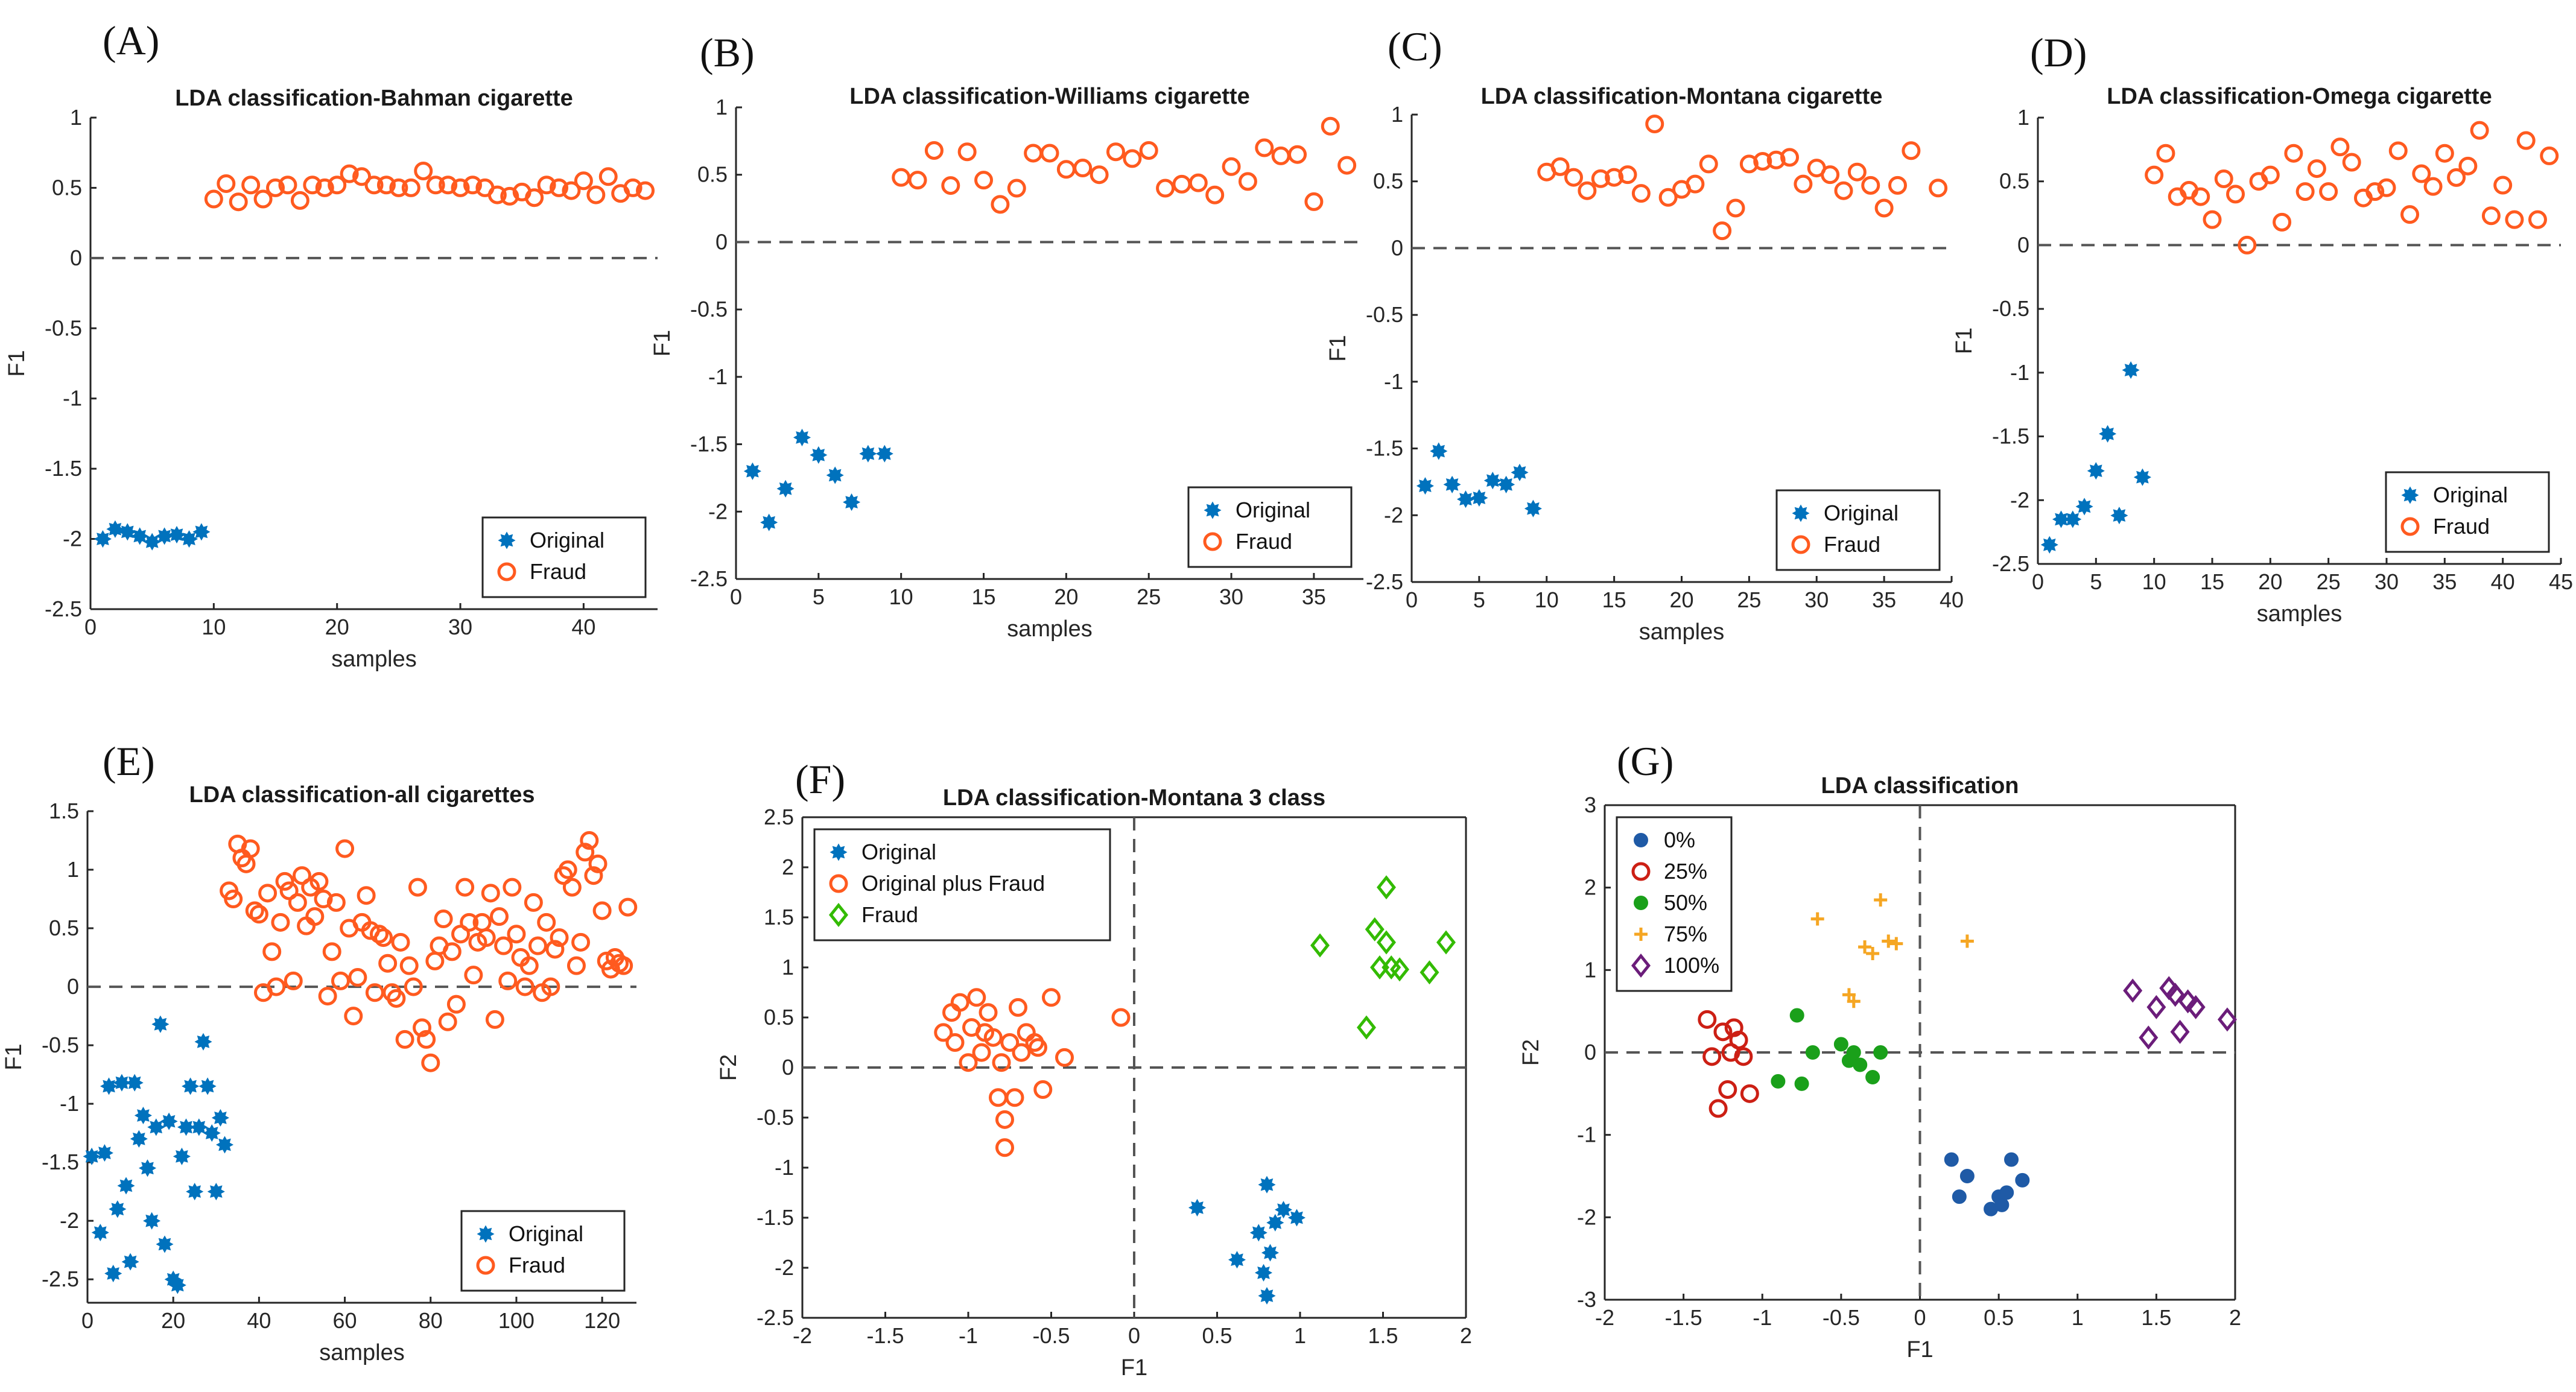 The width and height of the screenshot is (2576, 1392). Describe the element at coordinates (2010, 308) in the screenshot. I see `y-tick-label: -0.5` at that location.